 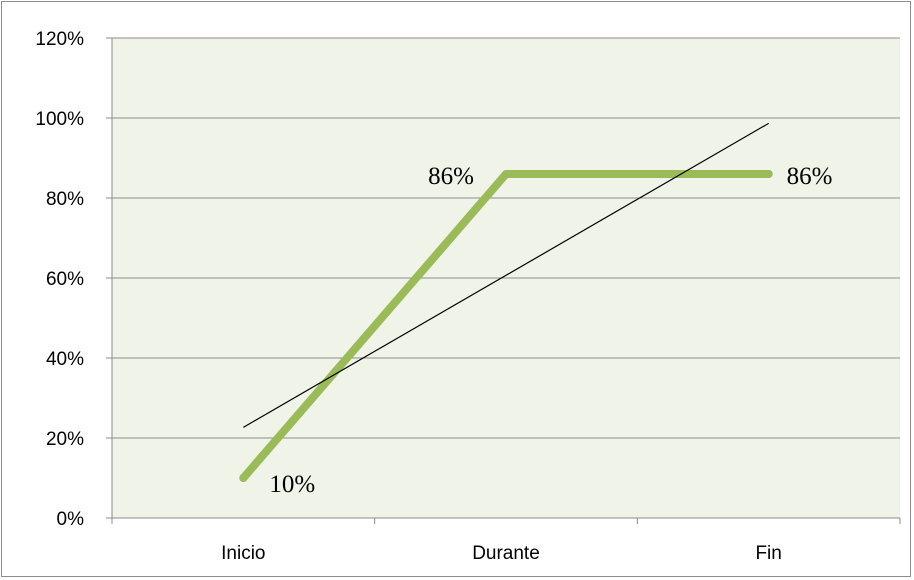 What do you see at coordinates (292, 484) in the screenshot?
I see `data-label: 10%` at bounding box center [292, 484].